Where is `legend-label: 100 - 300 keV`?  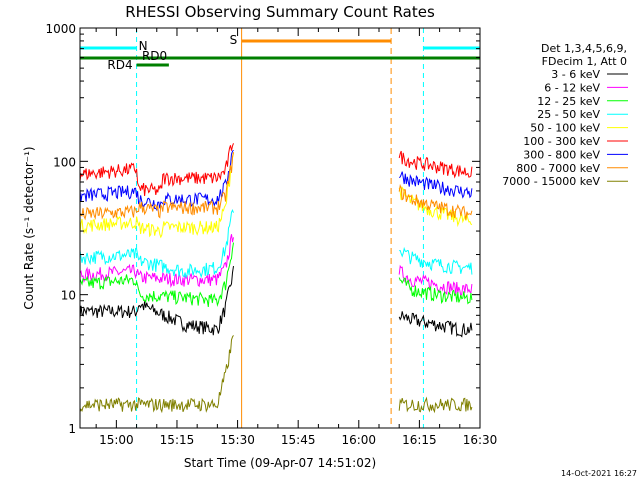
legend-label: 100 - 300 keV is located at coordinates (561, 141).